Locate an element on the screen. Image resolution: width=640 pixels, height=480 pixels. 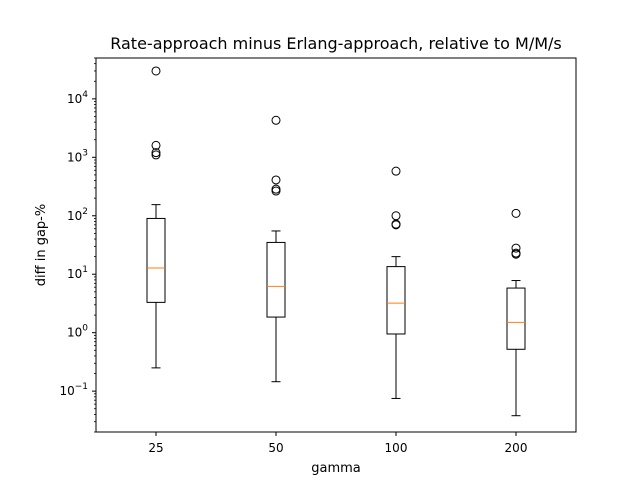
y-tick-label: 10¹ is located at coordinates (77, 273).